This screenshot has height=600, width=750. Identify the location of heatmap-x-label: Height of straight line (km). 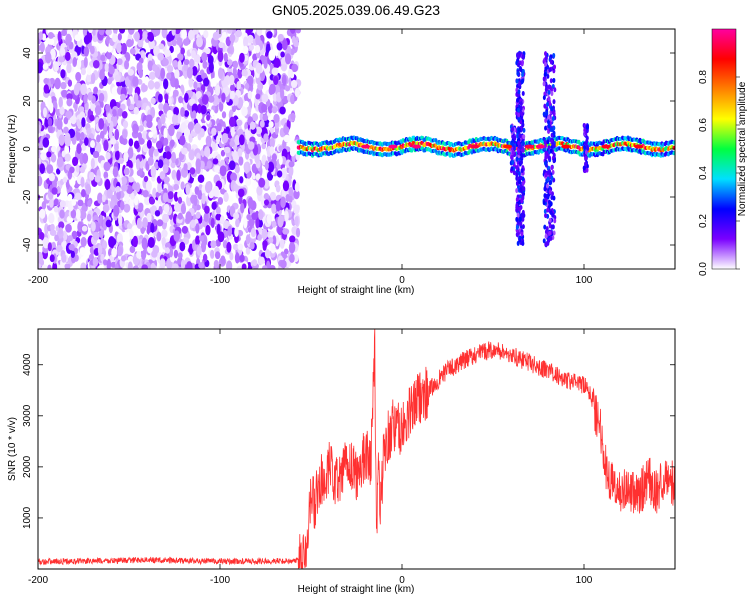
(356, 290).